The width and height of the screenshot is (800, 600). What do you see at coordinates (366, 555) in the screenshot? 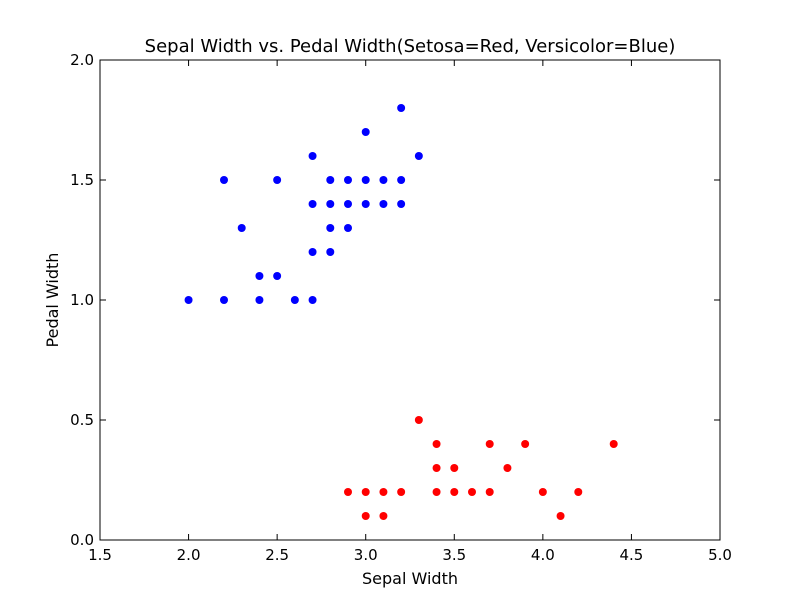
I see `x-tick-label: 3.0` at bounding box center [366, 555].